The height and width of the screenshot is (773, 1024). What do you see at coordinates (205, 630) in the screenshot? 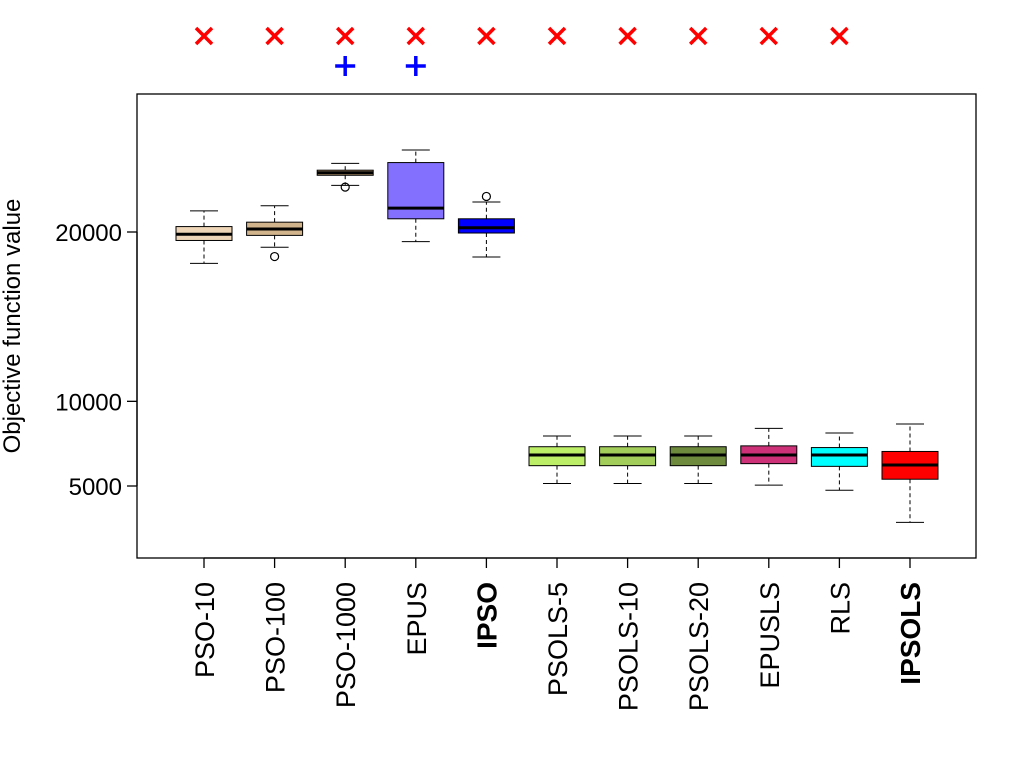
I see `x-tick-label: PSO-10` at bounding box center [205, 630].